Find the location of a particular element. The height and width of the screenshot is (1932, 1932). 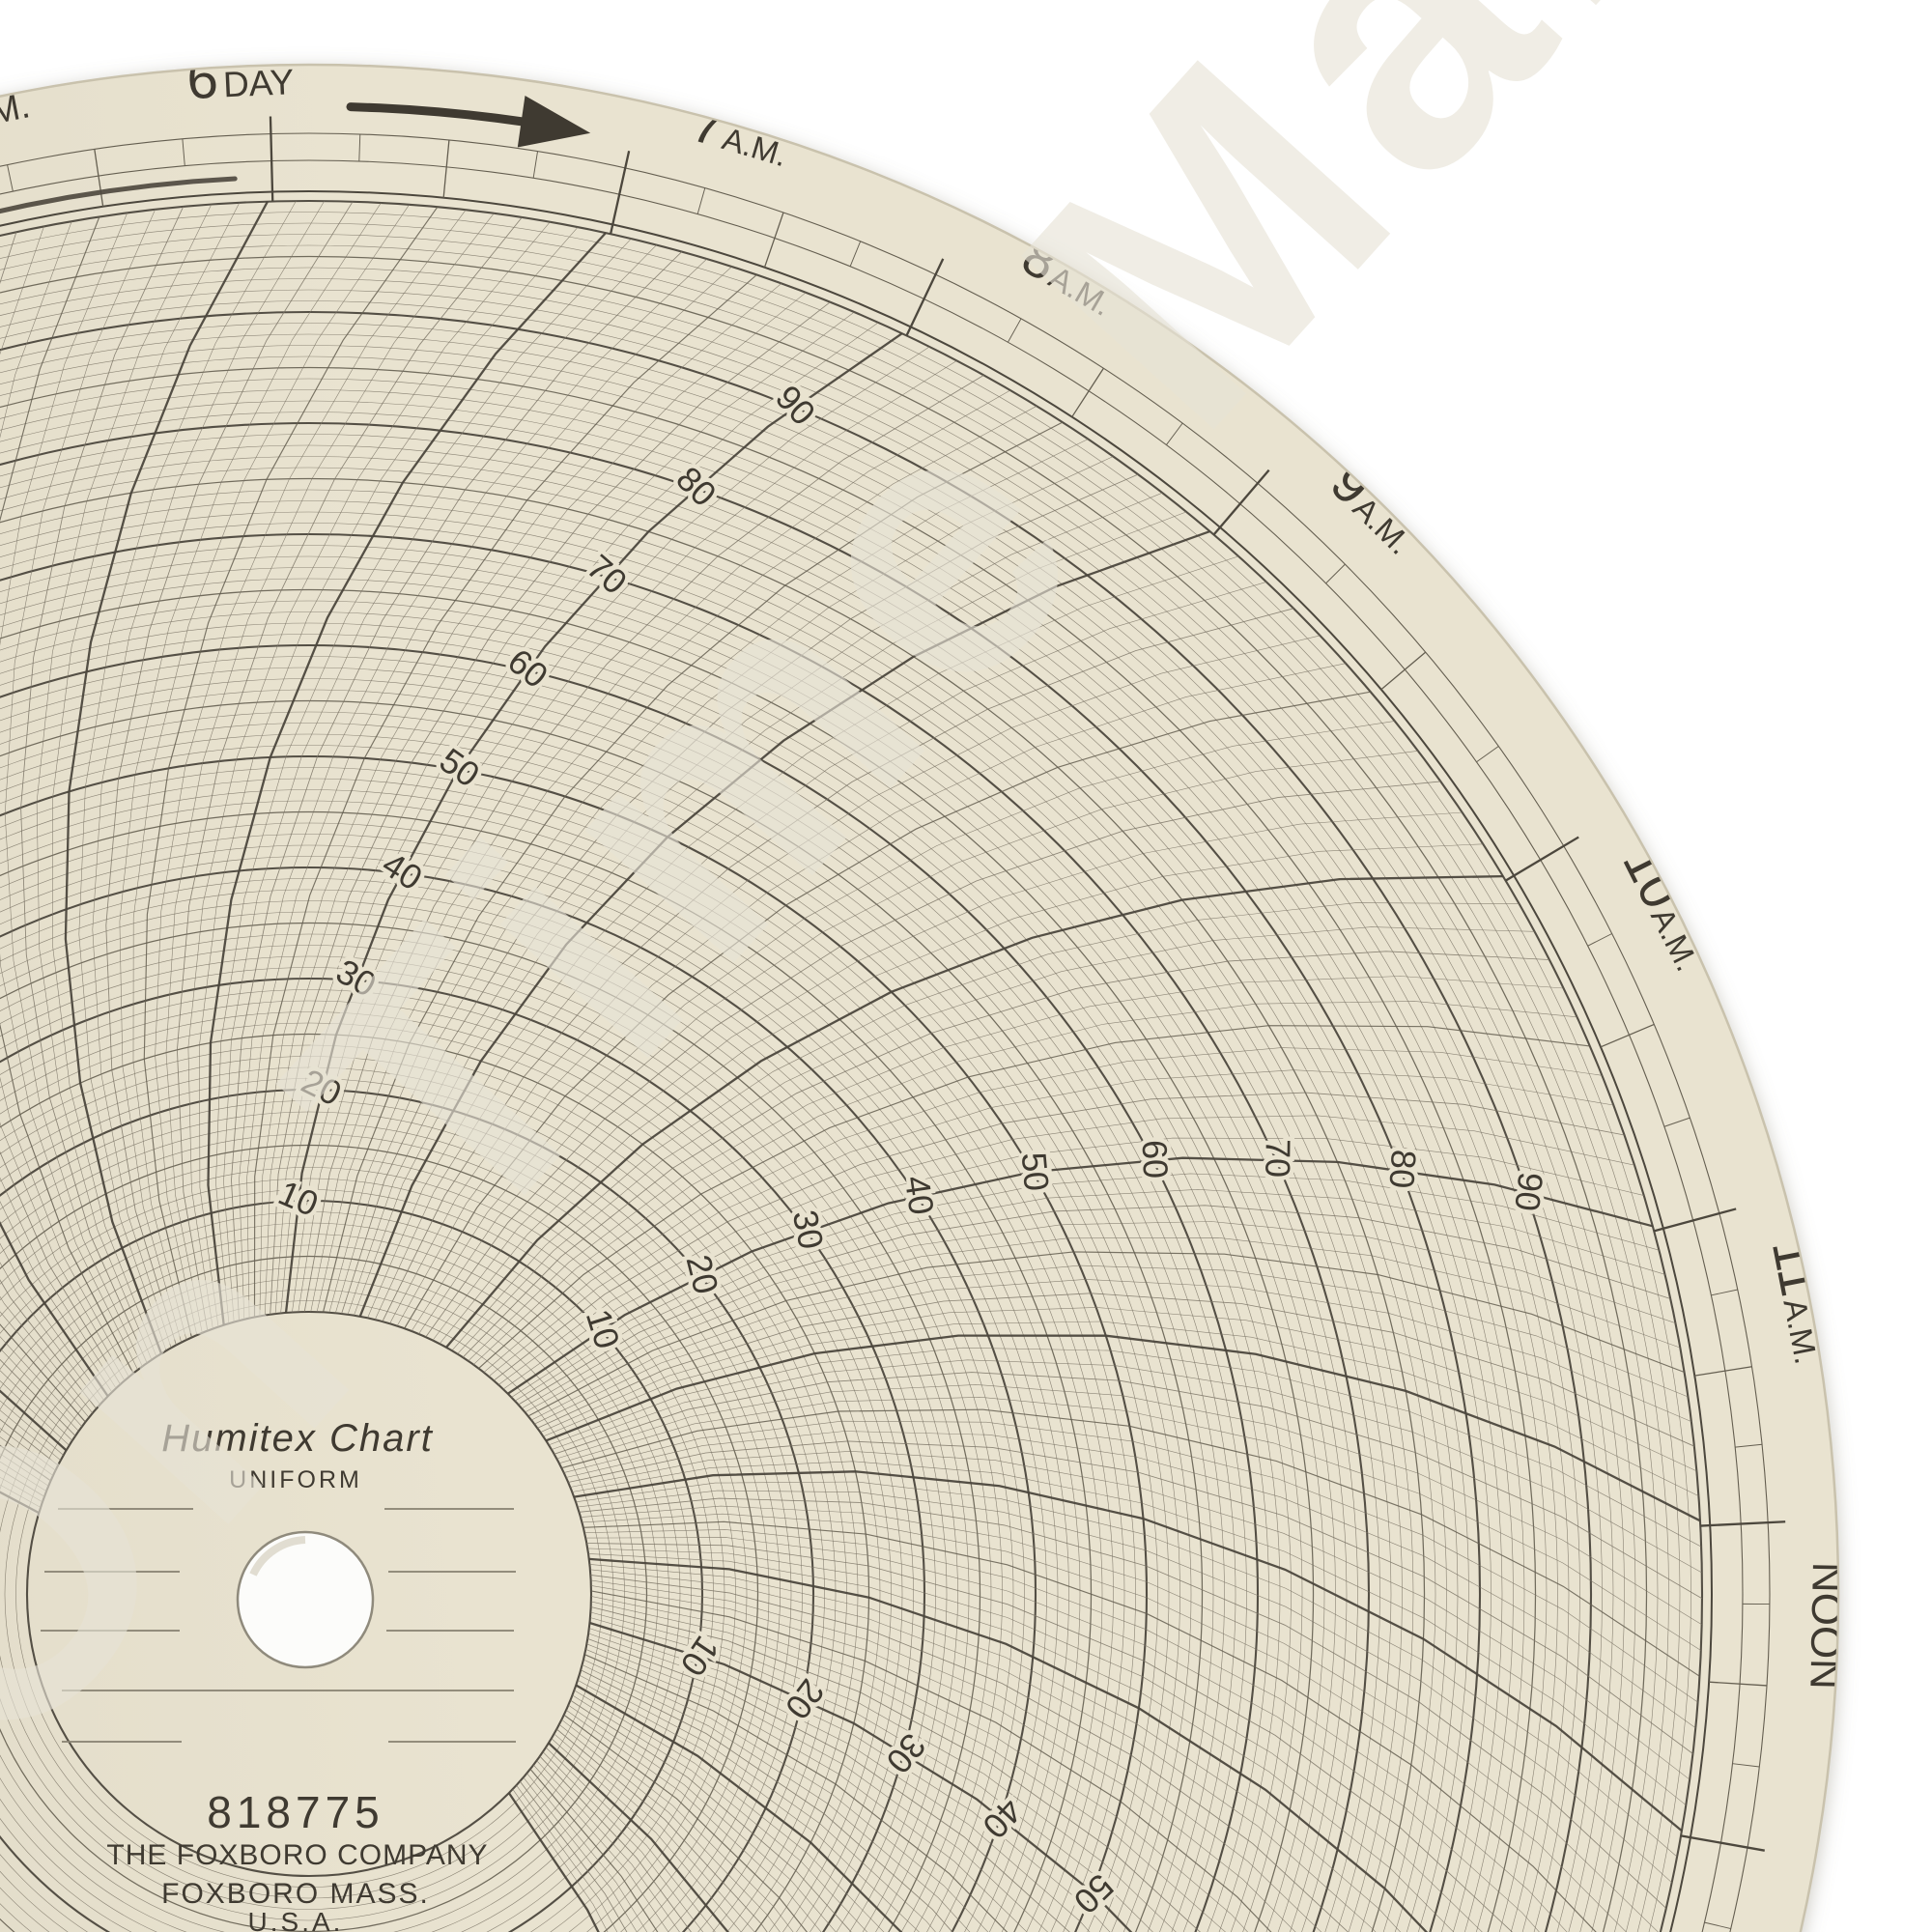

chart-title: Humitex Chart is located at coordinates (297, 1438).